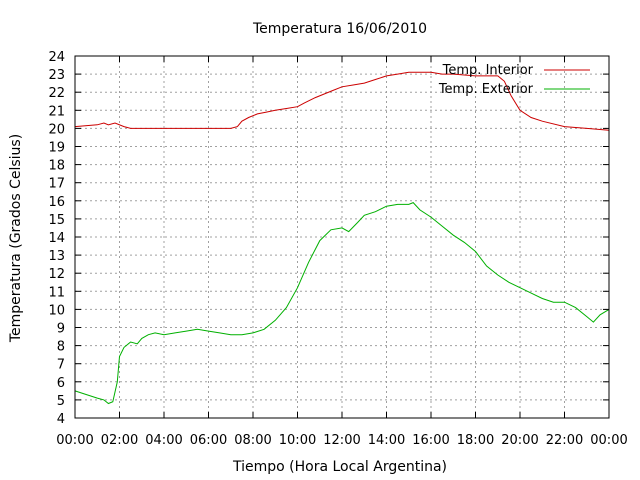  What do you see at coordinates (56, 256) in the screenshot?
I see `y-tick-label: 13` at bounding box center [56, 256].